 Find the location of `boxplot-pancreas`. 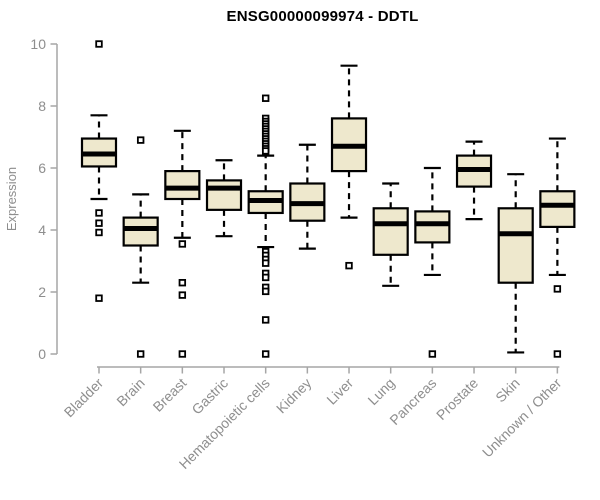

boxplot-pancreas is located at coordinates (432, 262).